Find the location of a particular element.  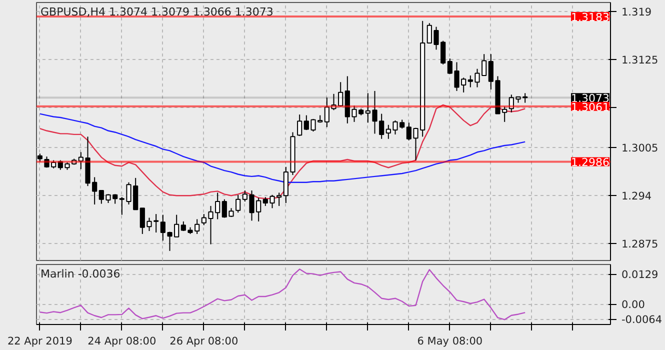

y-tick-label: 1.2875 is located at coordinates (640, 244).